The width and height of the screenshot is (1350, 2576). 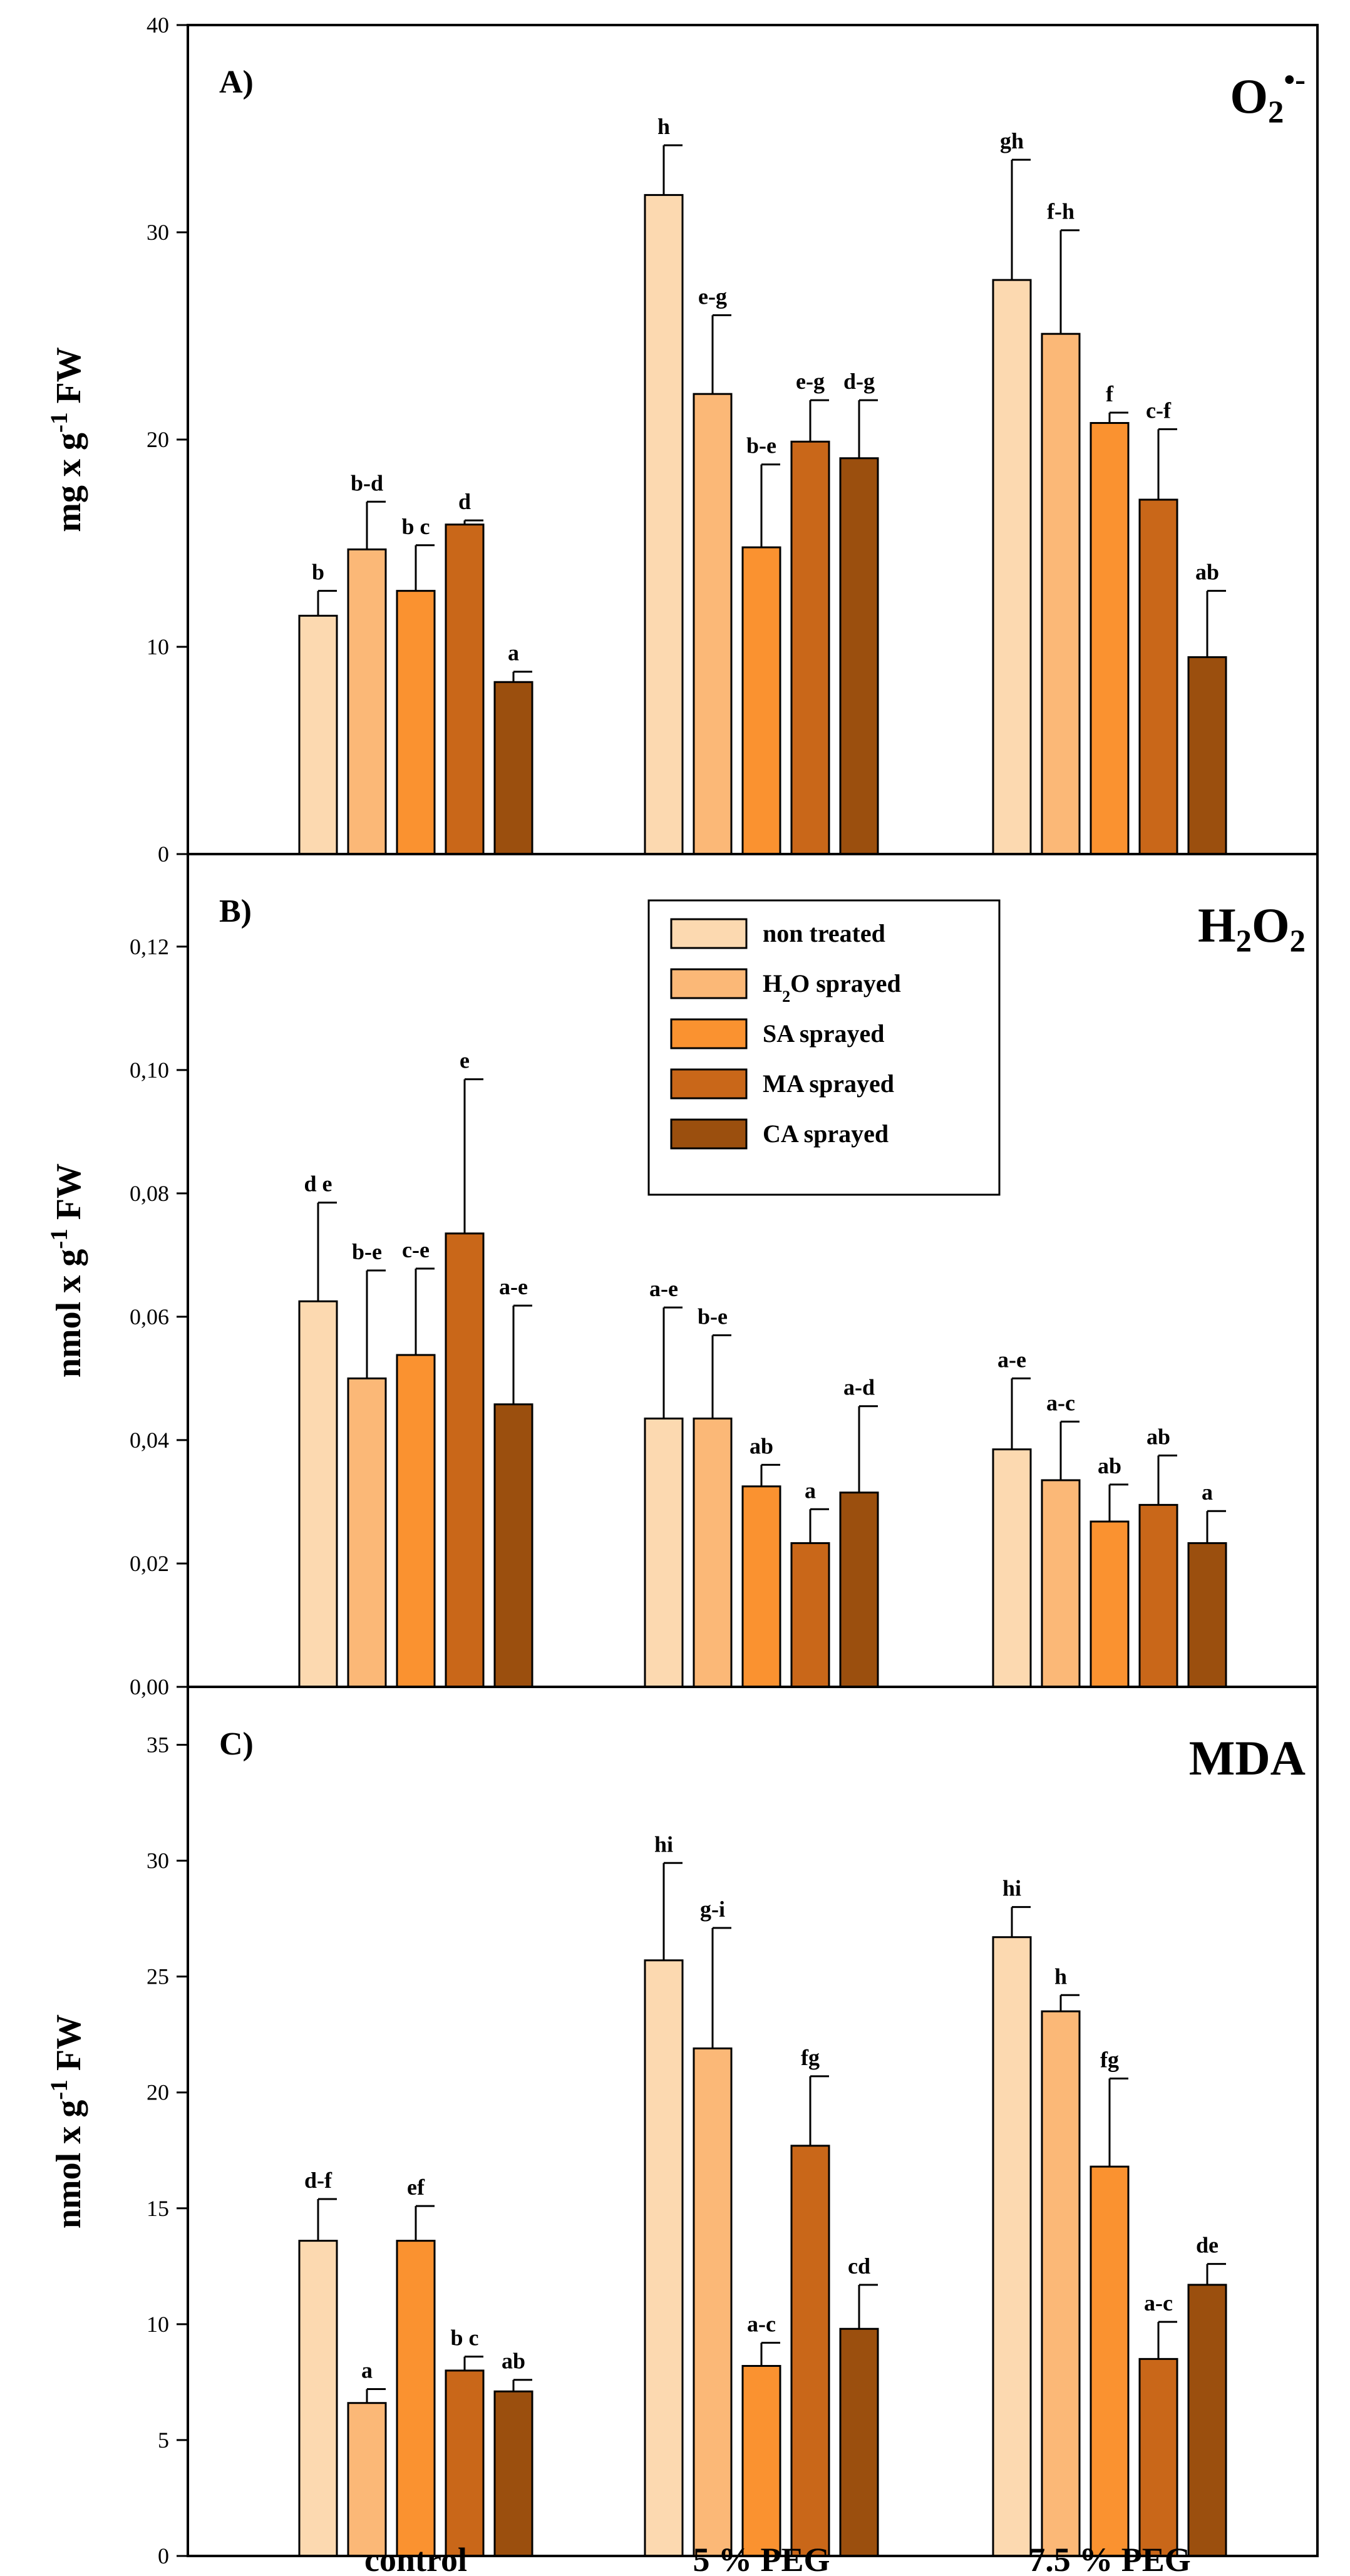 What do you see at coordinates (1110, 394) in the screenshot?
I see `significance-label: f` at bounding box center [1110, 394].